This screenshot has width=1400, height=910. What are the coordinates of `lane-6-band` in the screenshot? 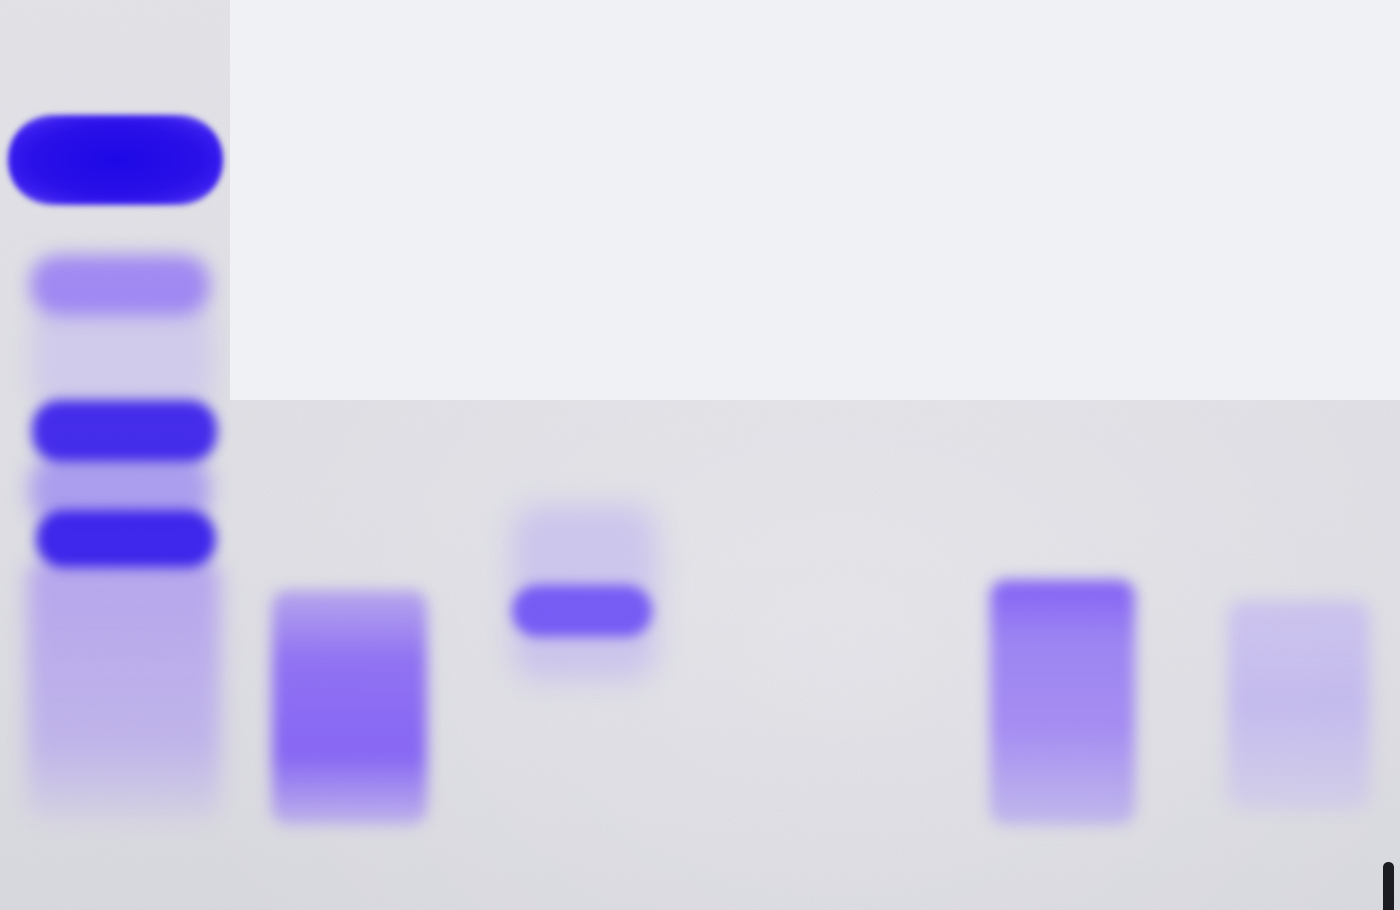 It's located at (1299, 705).